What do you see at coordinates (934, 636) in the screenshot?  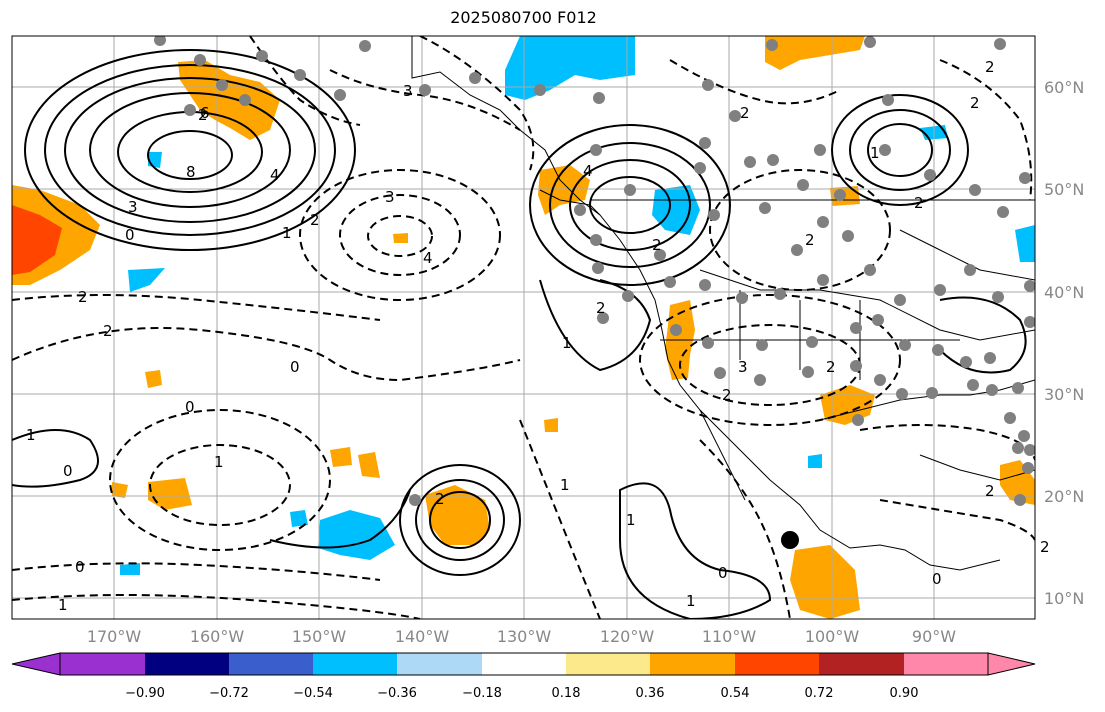 I see `longitude-label: 90°W` at bounding box center [934, 636].